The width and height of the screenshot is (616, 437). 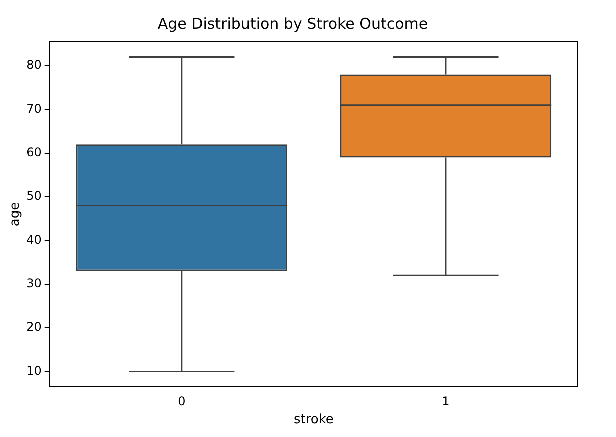 I want to click on x-tick-label: 1, so click(x=446, y=401).